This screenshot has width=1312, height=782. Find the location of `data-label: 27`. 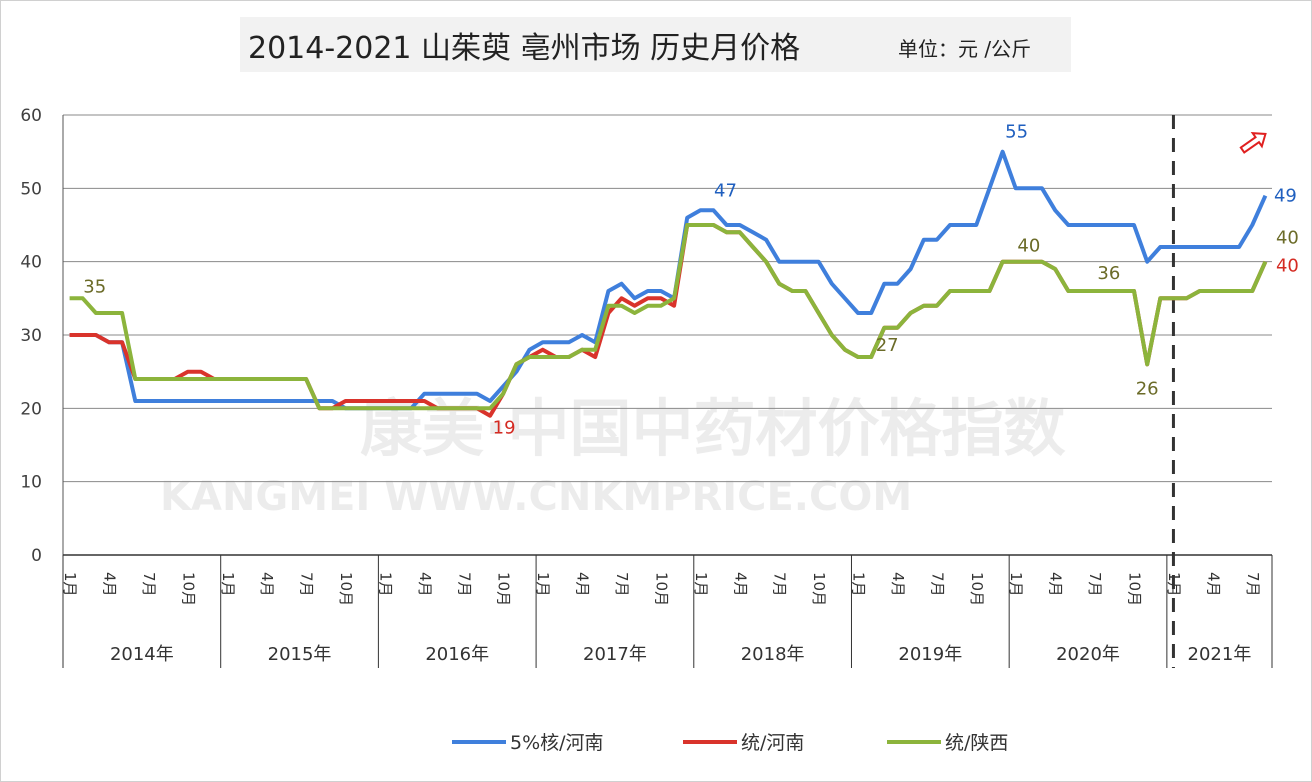

data-label: 27 is located at coordinates (887, 345).